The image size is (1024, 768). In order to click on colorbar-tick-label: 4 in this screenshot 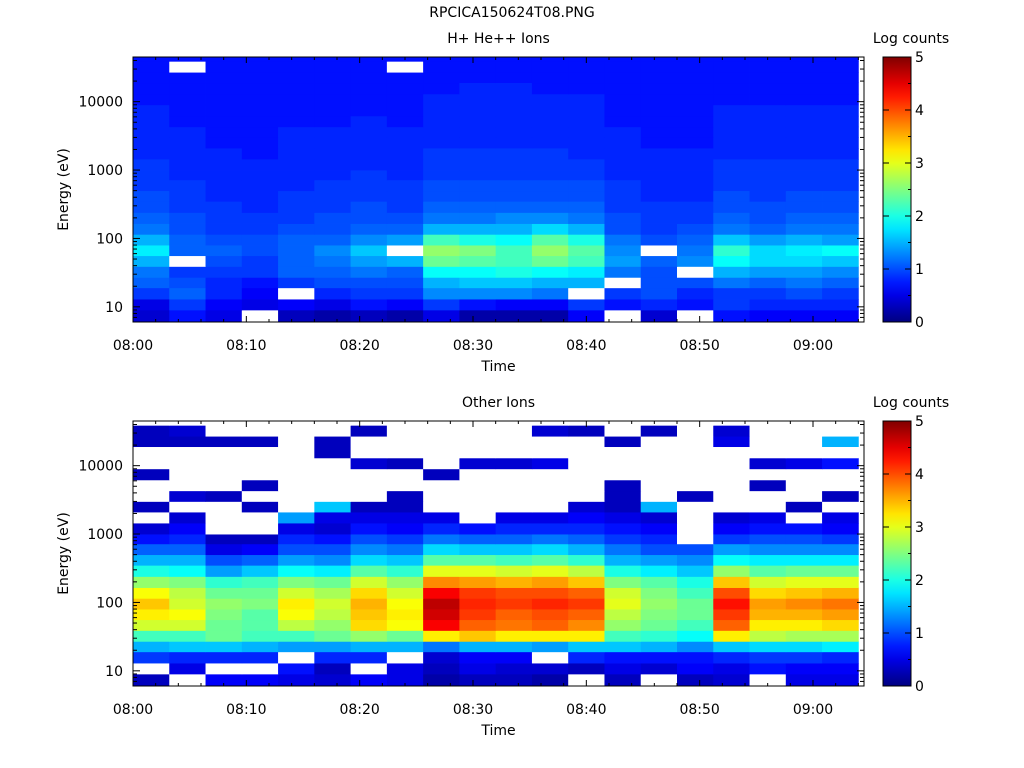, I will do `click(919, 475)`.